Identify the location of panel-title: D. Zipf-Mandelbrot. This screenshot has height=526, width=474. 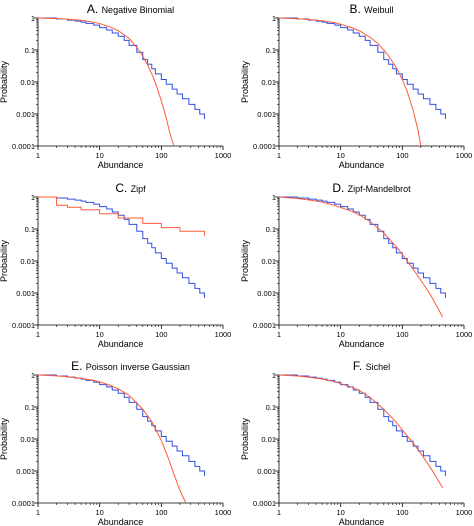
(371, 188).